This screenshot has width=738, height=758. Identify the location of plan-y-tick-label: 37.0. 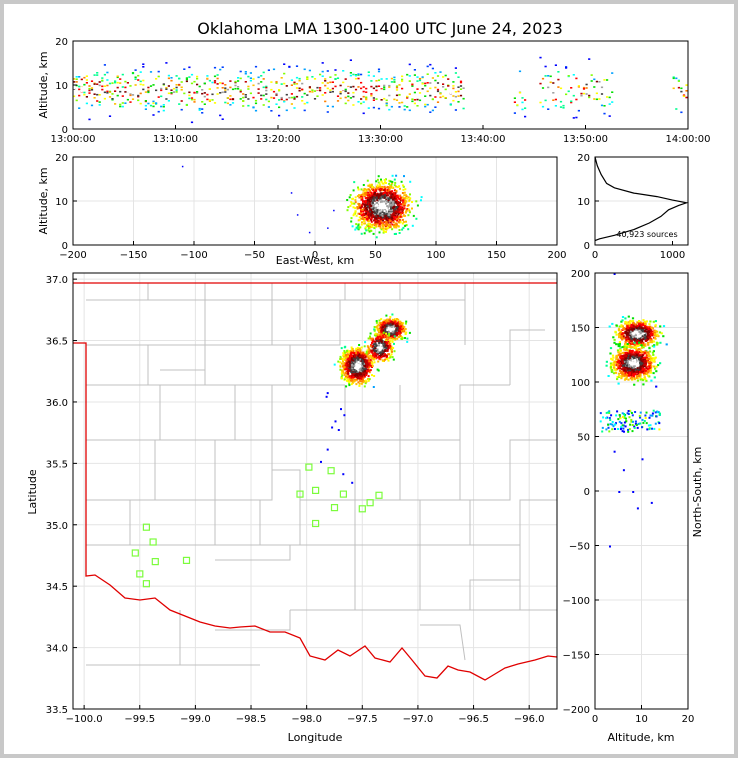
(57, 280).